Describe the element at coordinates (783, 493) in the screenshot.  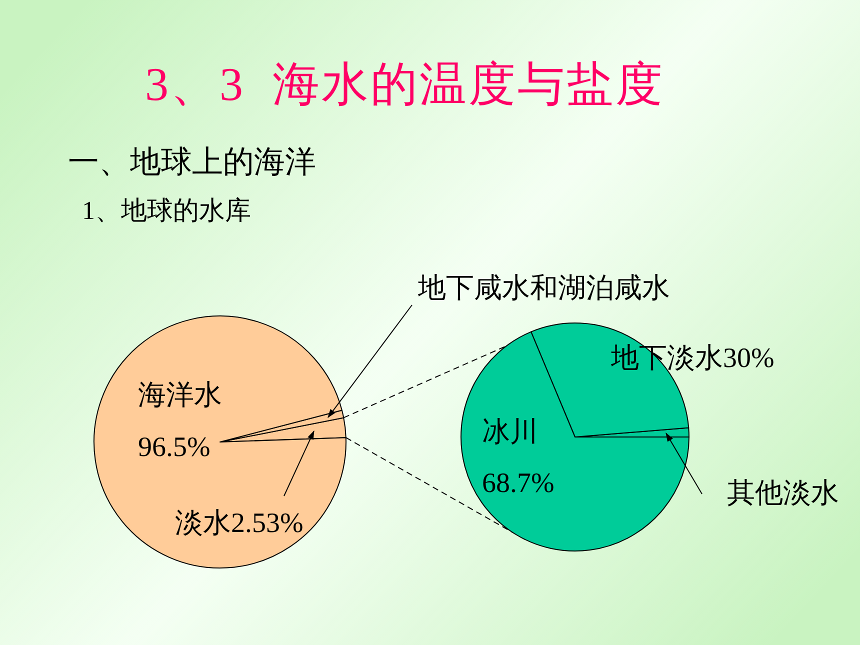
I see `slice-label: 其他淡水` at that location.